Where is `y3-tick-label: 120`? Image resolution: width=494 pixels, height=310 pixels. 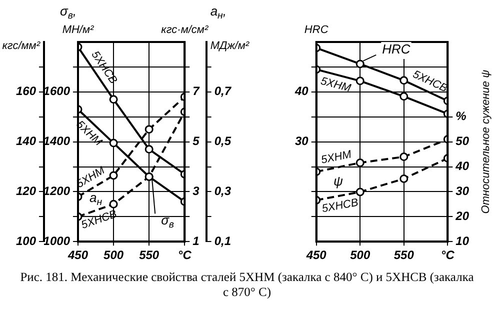 y3-tick-label: 120 is located at coordinates (26, 191).